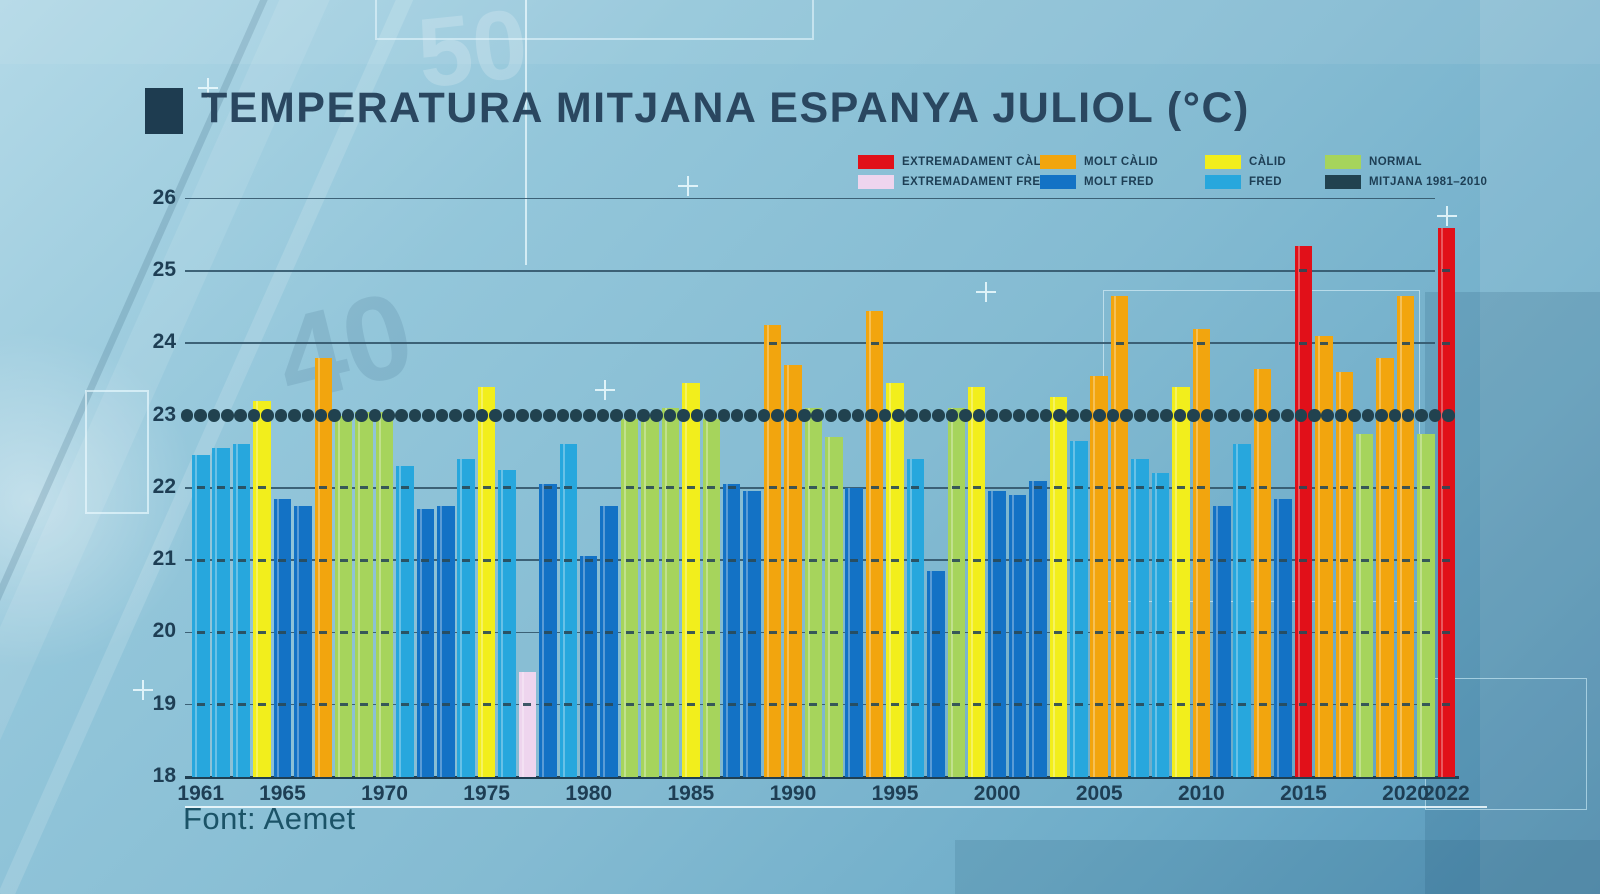  Describe the element at coordinates (1079, 609) in the screenshot. I see `bar-2004` at that location.